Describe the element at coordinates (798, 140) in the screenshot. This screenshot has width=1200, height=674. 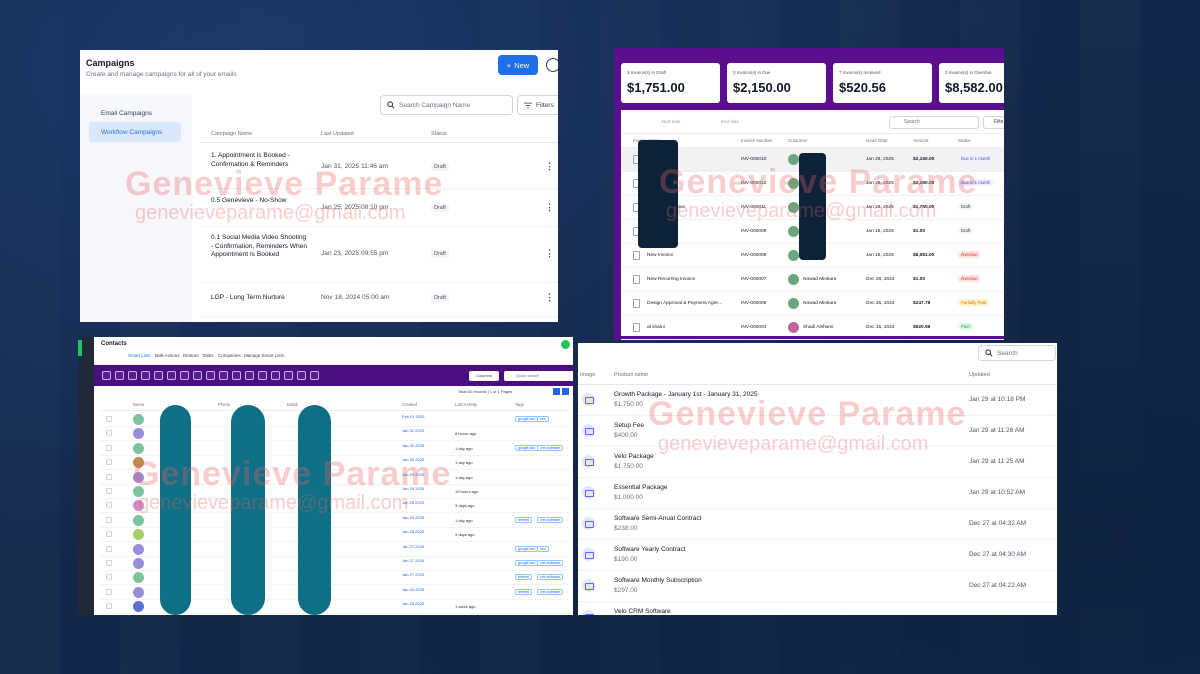
I see `col-customer: Customer` at that location.